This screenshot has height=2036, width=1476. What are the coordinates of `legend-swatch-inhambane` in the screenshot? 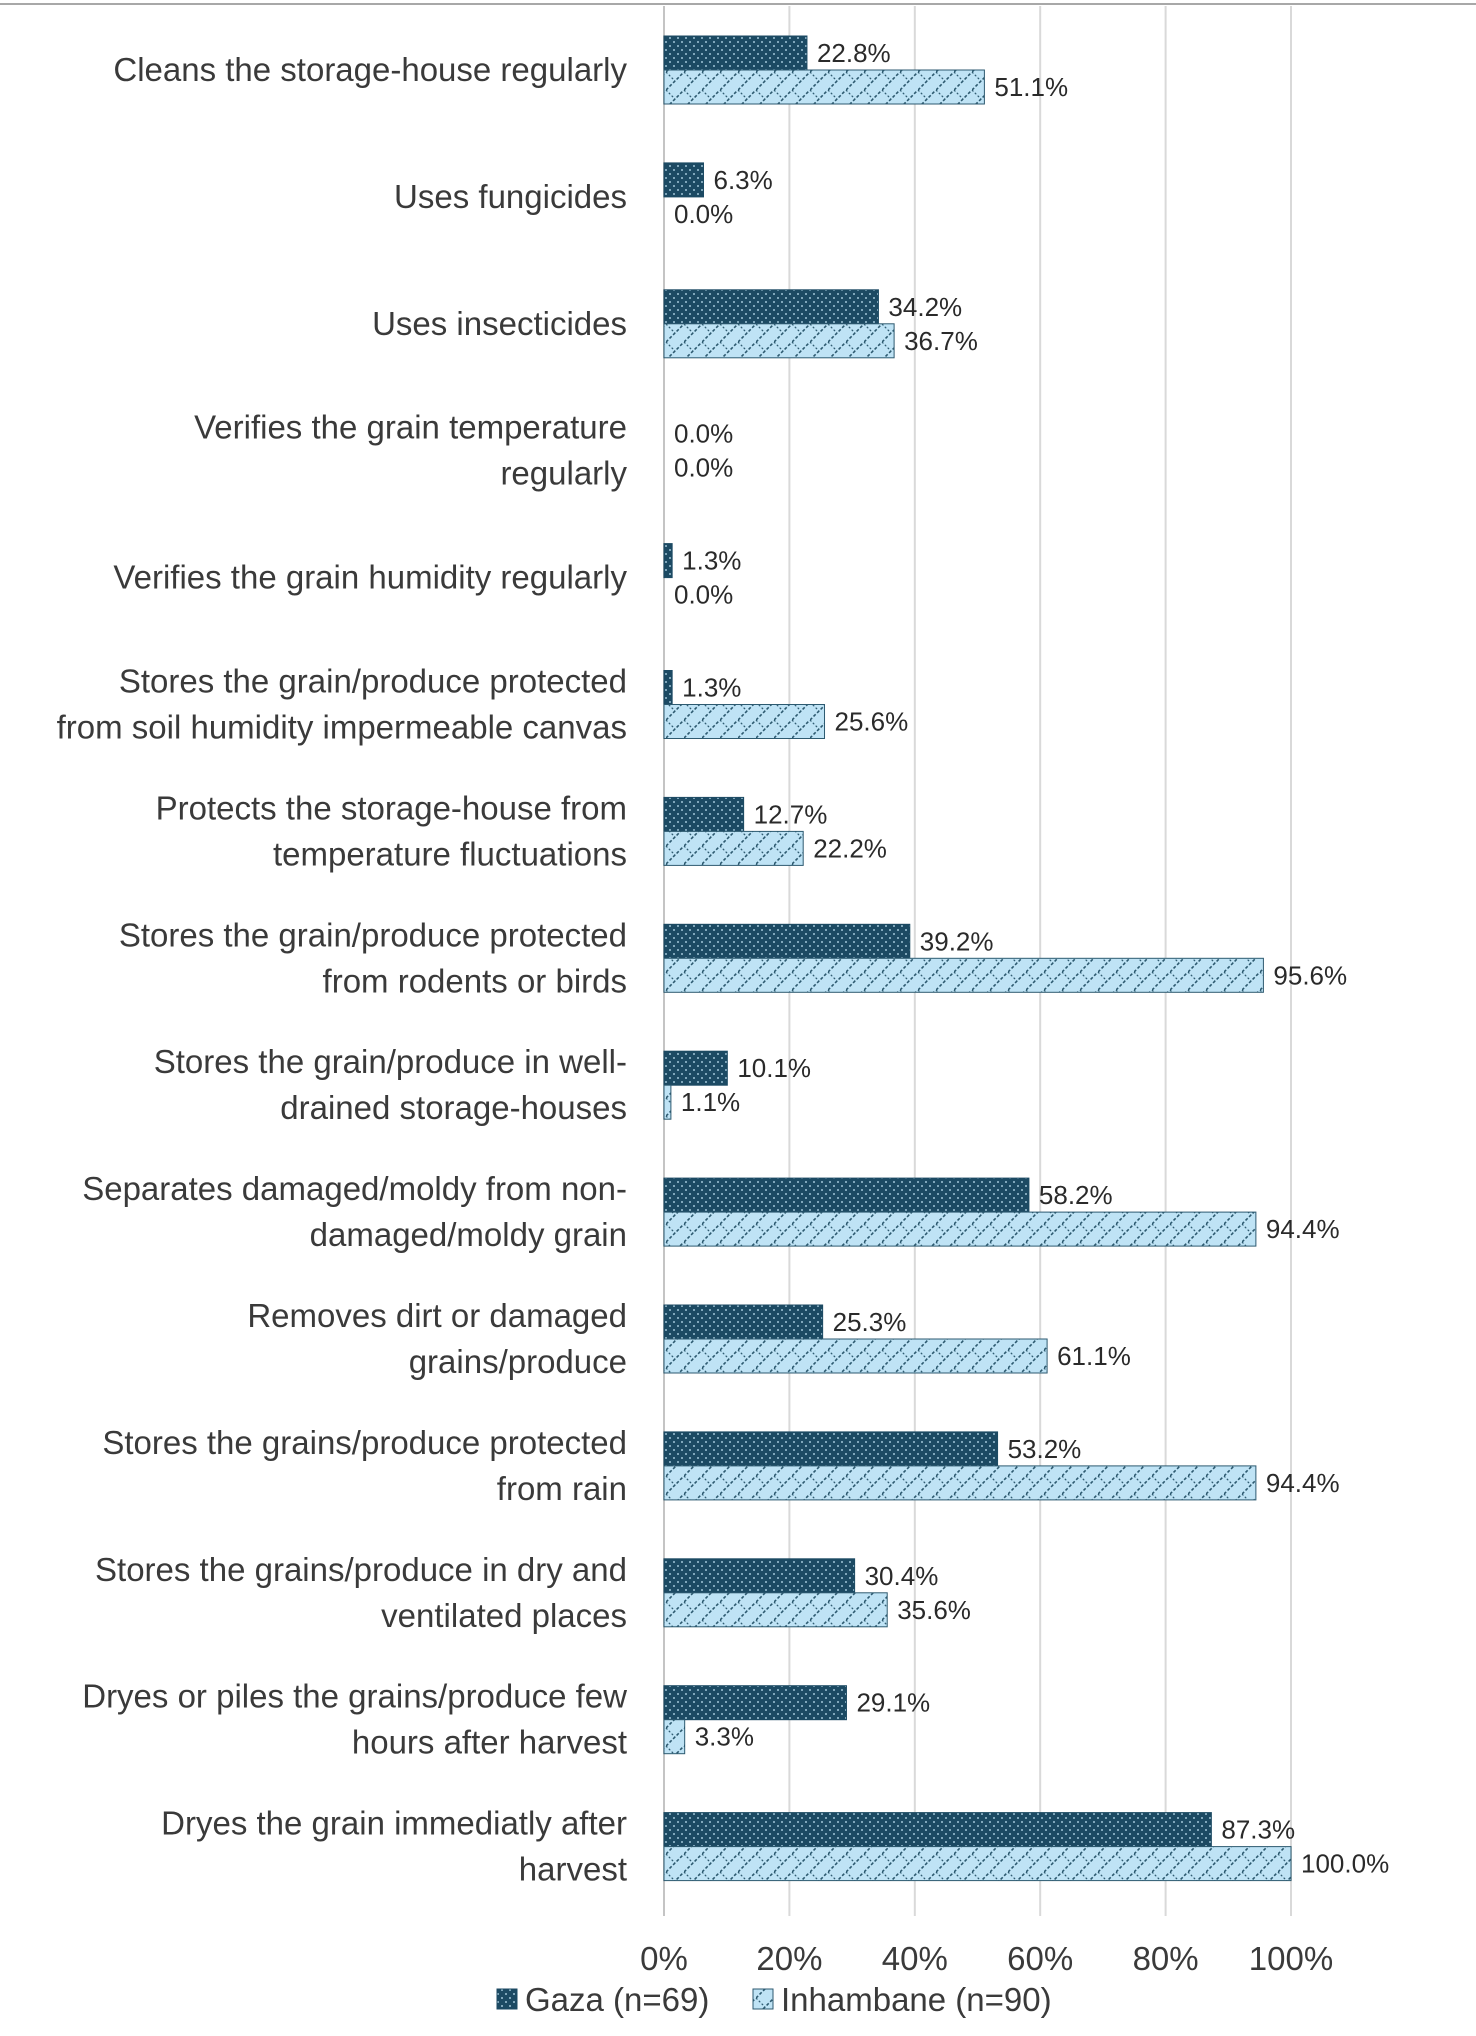 It's located at (763, 1999).